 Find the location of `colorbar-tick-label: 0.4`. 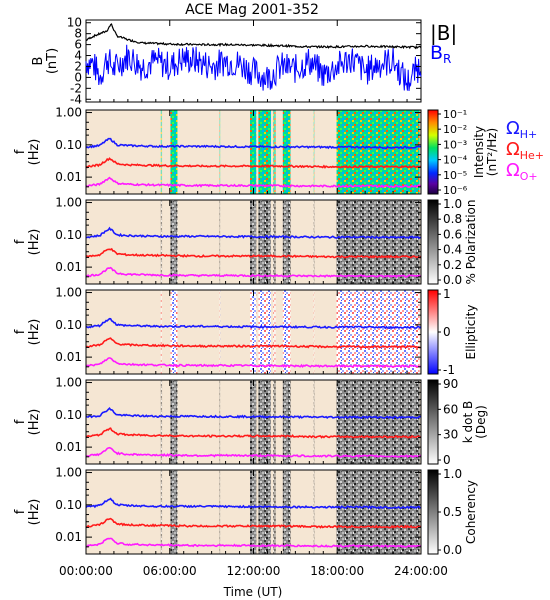

colorbar-tick-label: 0.4 is located at coordinates (452, 250).